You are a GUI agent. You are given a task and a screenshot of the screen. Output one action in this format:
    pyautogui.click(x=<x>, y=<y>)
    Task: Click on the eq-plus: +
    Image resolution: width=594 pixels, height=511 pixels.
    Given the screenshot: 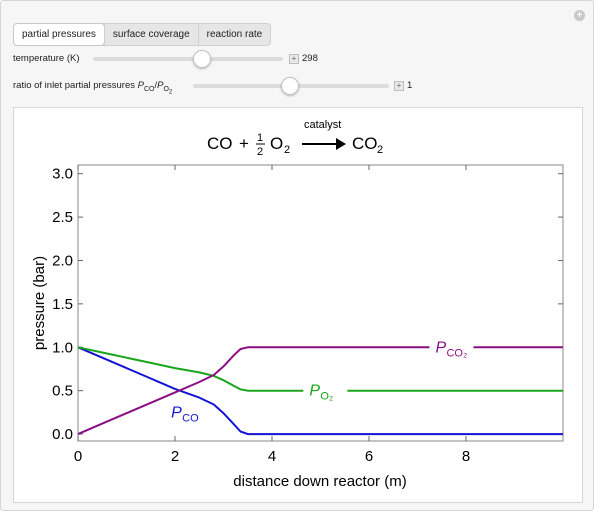 What is the action you would take?
    pyautogui.click(x=244, y=143)
    